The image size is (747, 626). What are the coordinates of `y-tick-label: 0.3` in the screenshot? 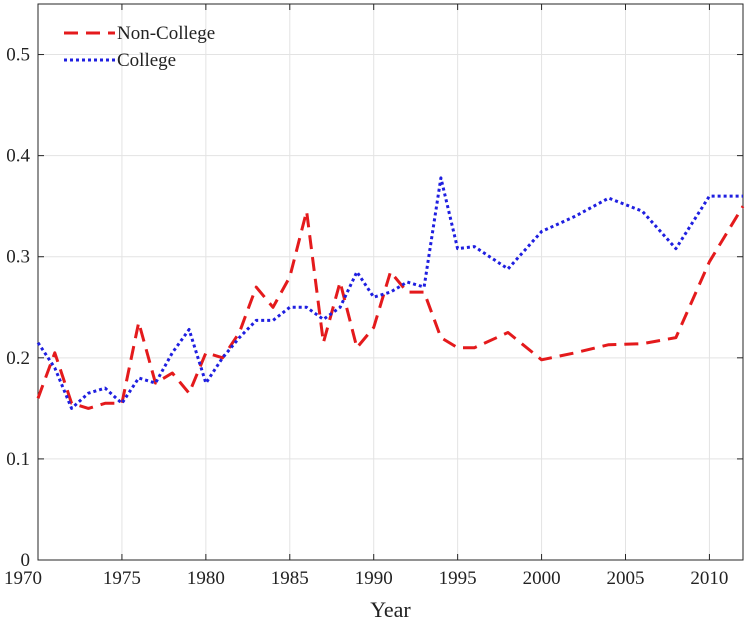 It's located at (18, 257).